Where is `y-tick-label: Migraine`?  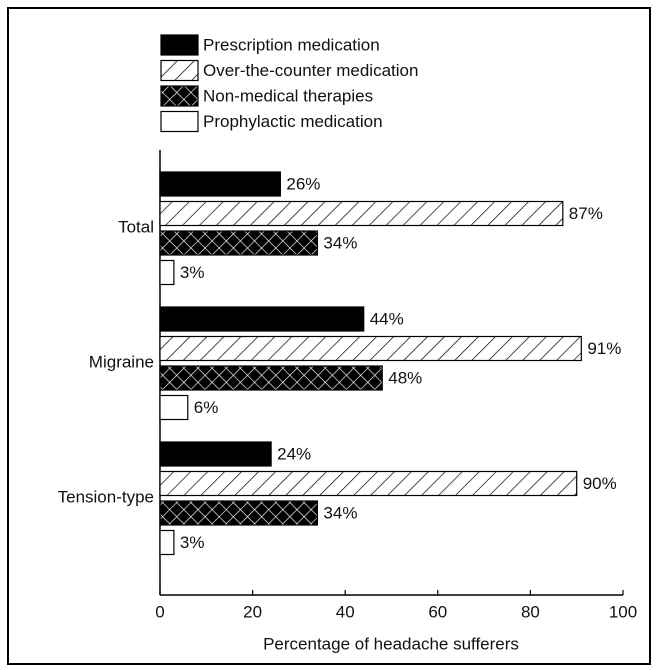
y-tick-label: Migraine is located at coordinates (121, 362).